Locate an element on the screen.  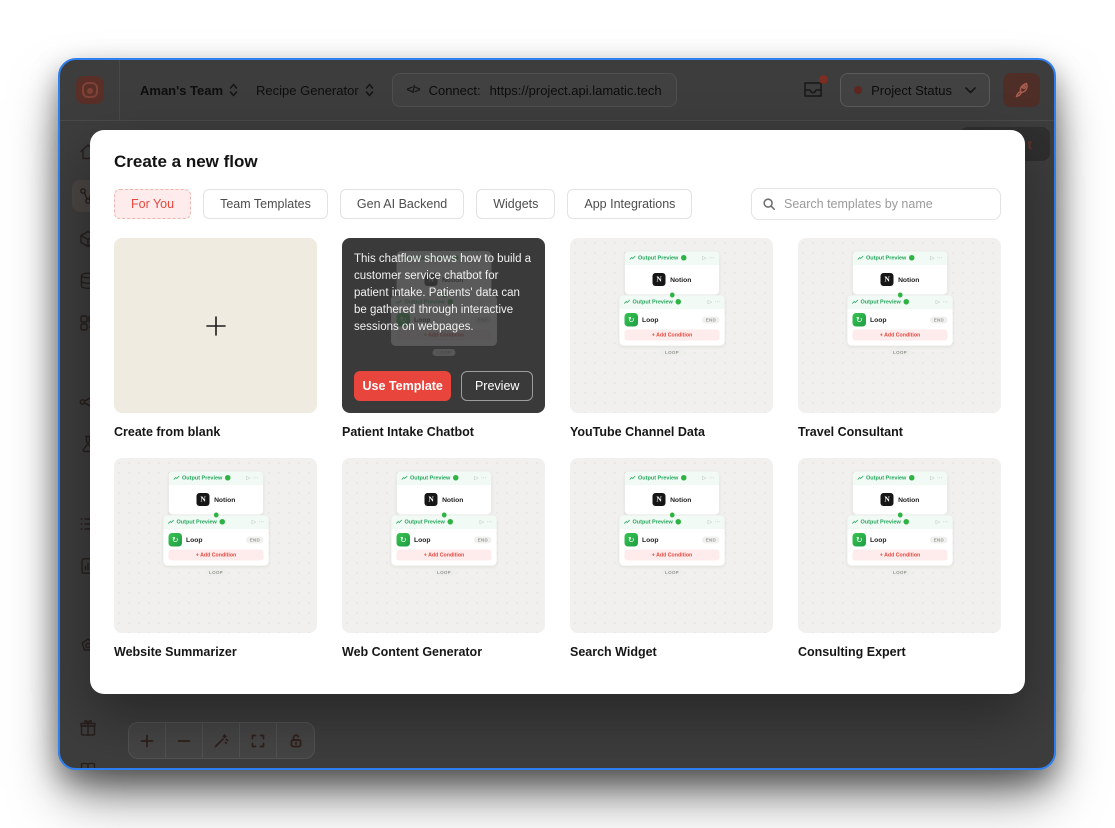
tab-widgets: Widgets is located at coordinates (516, 204).